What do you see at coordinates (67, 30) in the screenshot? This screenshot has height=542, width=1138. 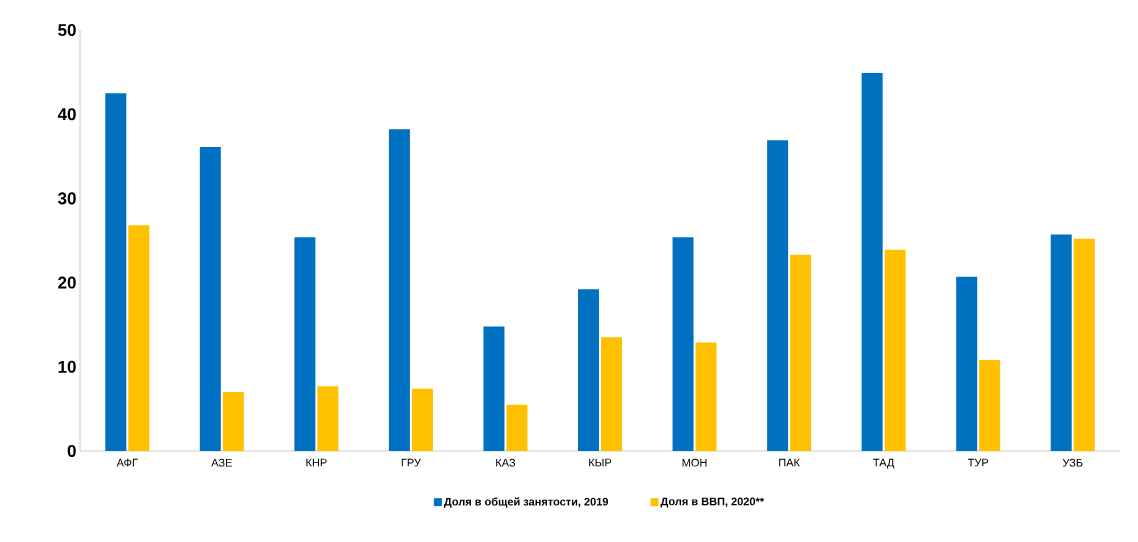 I see `y-tick-label: 50` at bounding box center [67, 30].